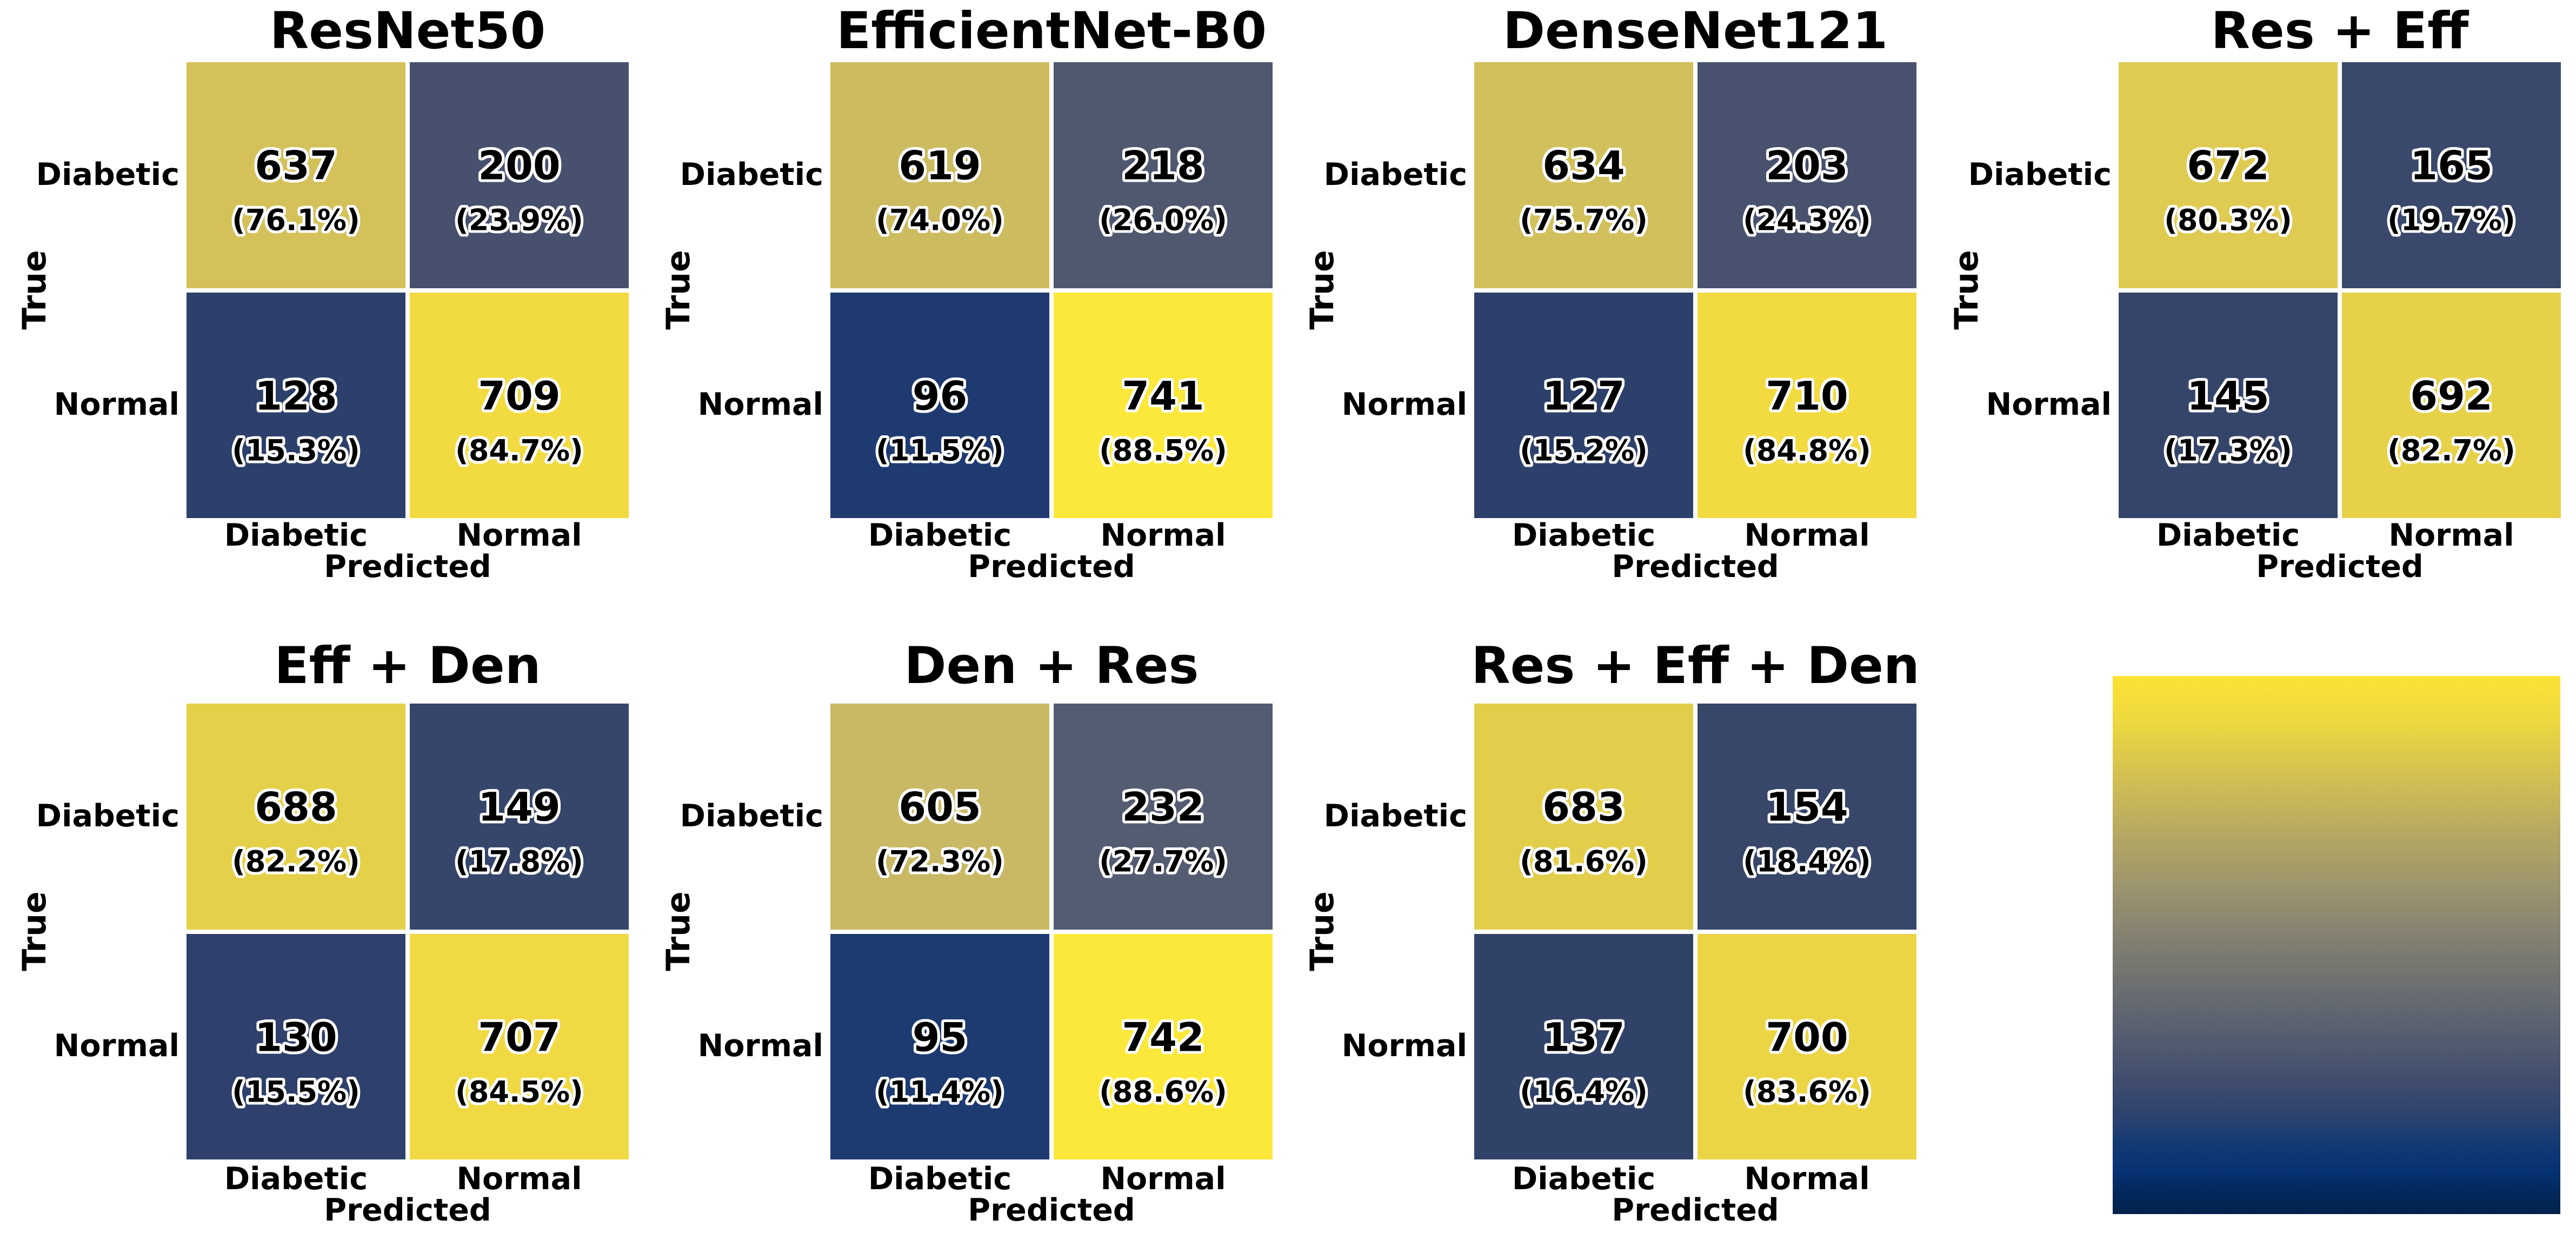  What do you see at coordinates (296, 1038) in the screenshot?
I see `cell-count: 130` at bounding box center [296, 1038].